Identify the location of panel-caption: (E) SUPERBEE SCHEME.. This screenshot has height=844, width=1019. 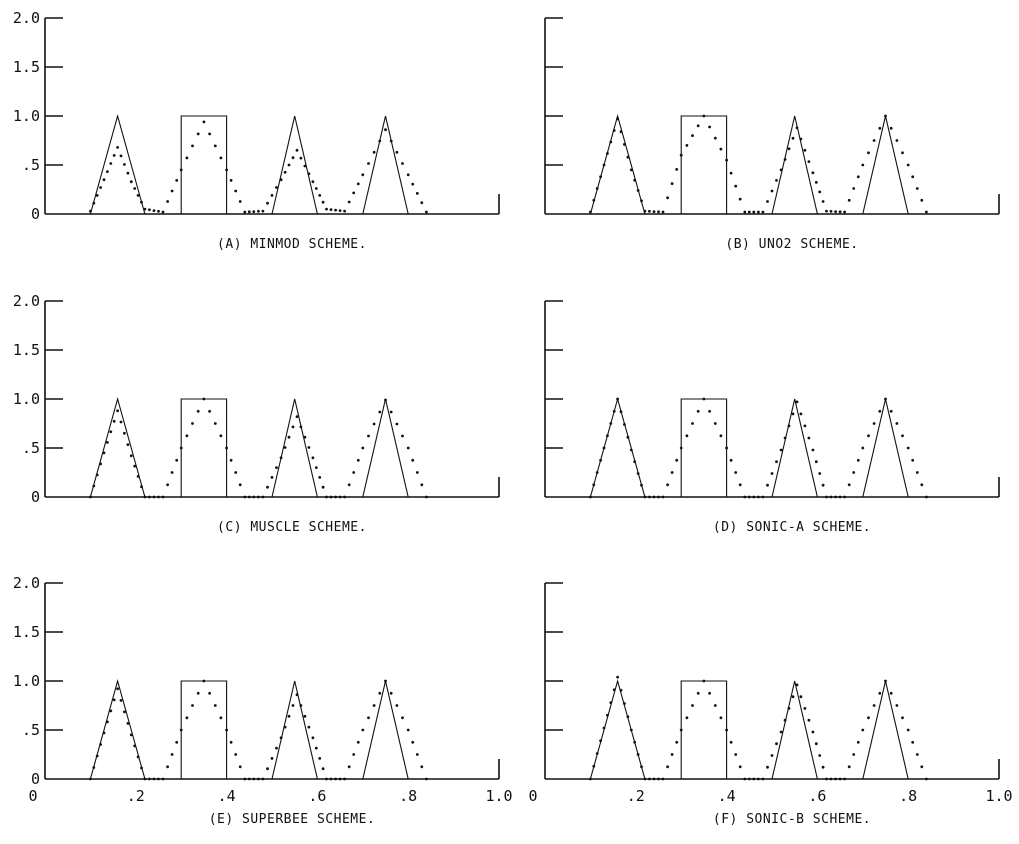
(292, 819).